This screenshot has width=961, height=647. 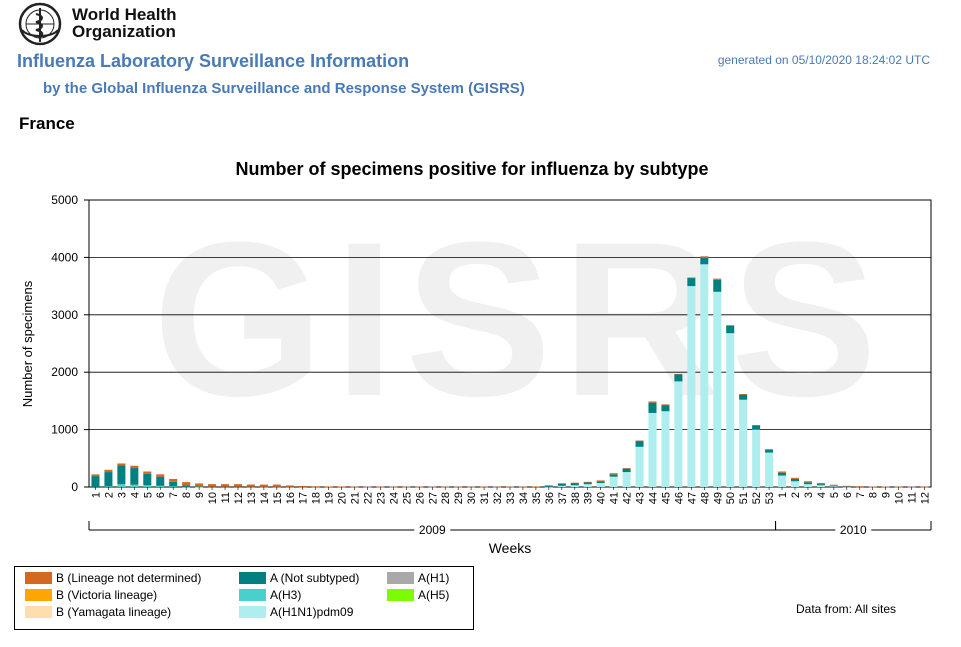 What do you see at coordinates (446, 498) in the screenshot?
I see `x-tick-label: 28` at bounding box center [446, 498].